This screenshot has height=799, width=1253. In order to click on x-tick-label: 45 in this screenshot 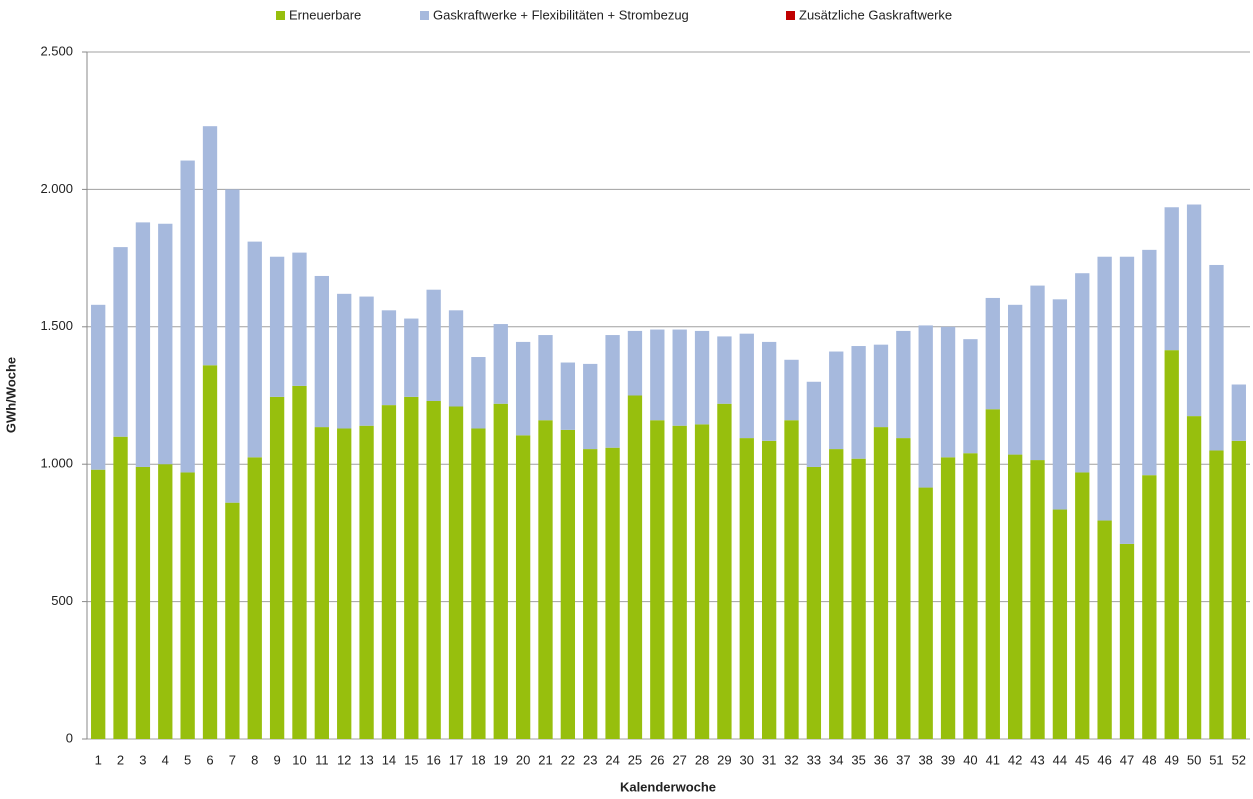, I will do `click(1082, 759)`.